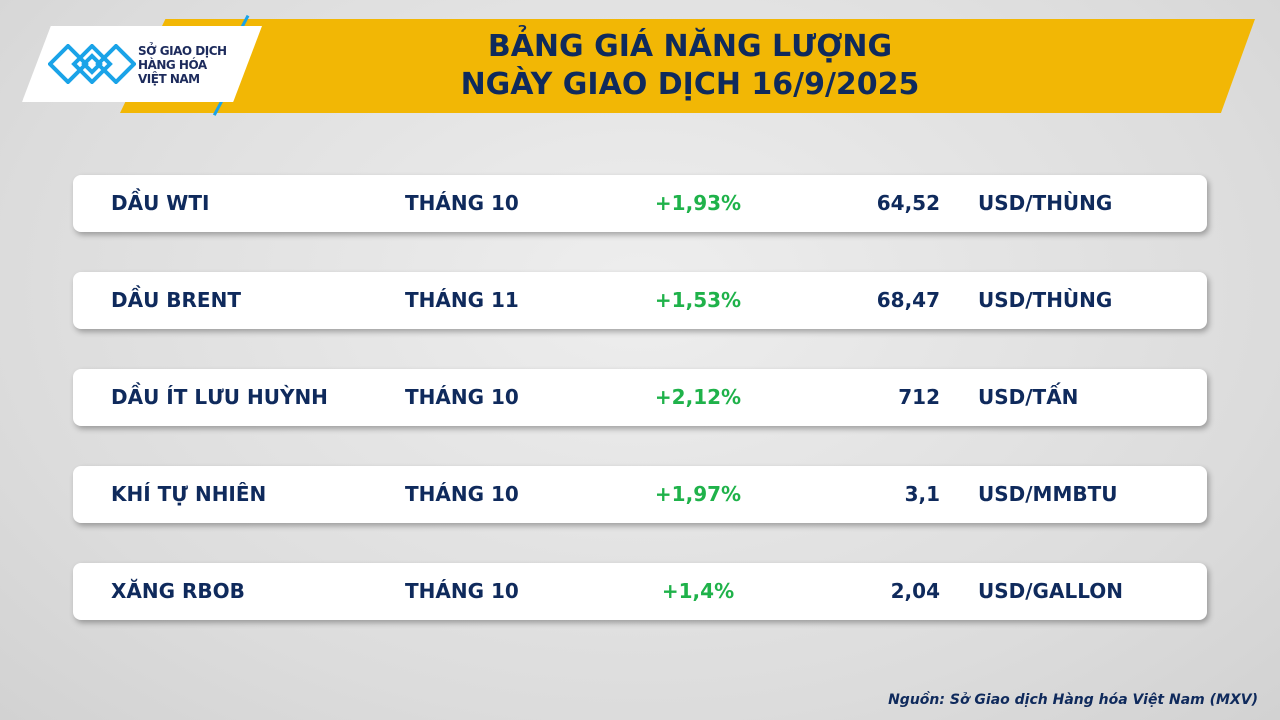  I want to click on price-change: +1,93%, so click(698, 203).